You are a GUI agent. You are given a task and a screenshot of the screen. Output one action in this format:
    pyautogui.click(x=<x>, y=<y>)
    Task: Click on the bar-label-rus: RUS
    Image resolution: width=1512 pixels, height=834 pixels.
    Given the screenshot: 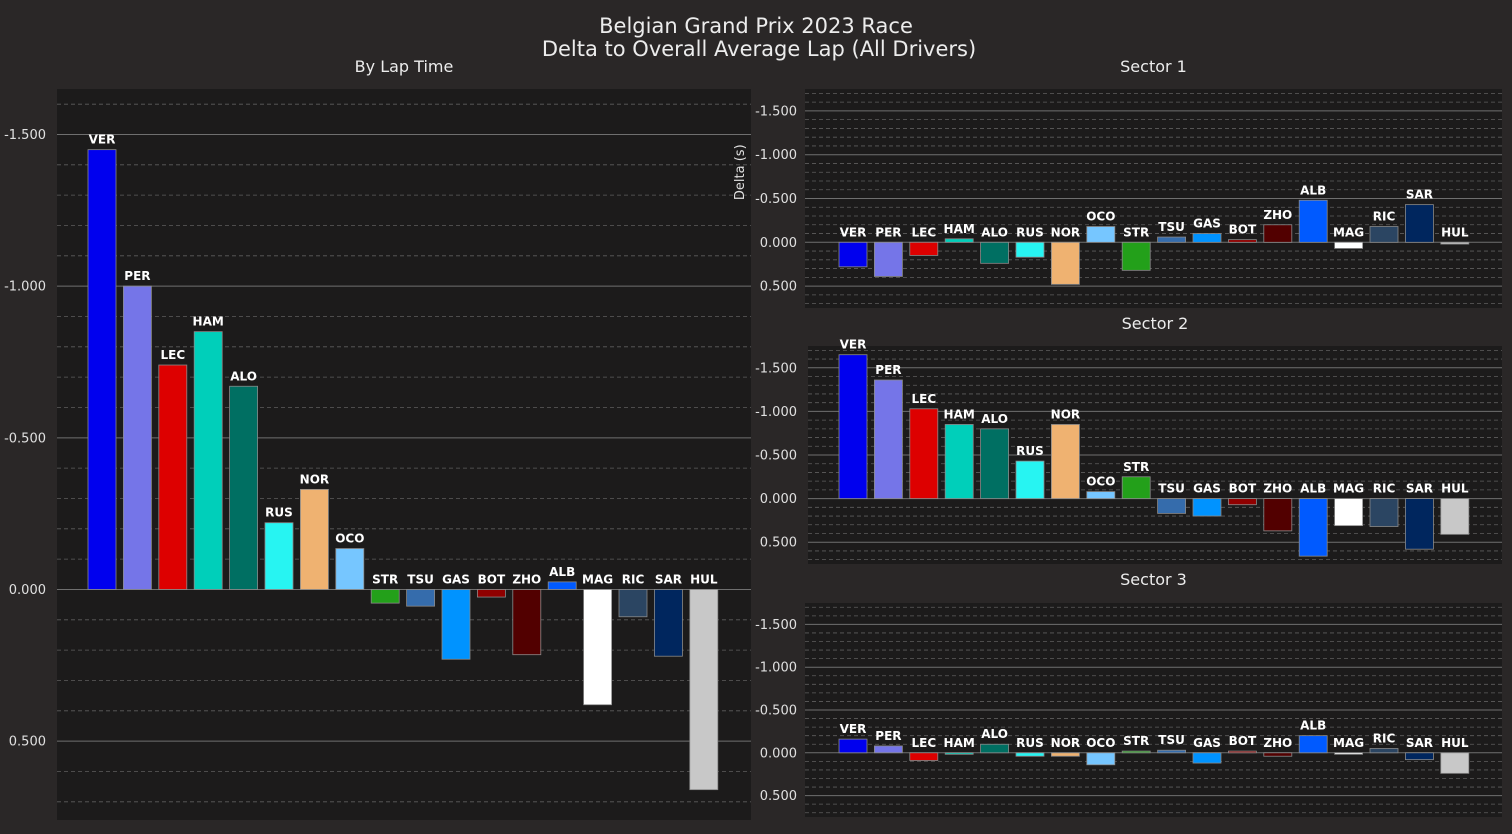 What is the action you would take?
    pyautogui.click(x=1030, y=232)
    